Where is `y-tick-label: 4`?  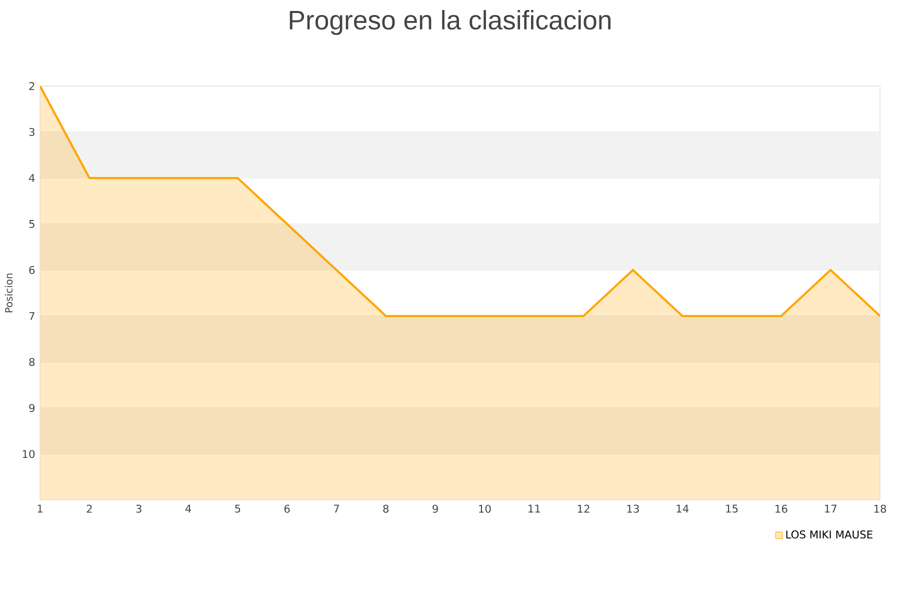 y-tick-label: 4 is located at coordinates (32, 178).